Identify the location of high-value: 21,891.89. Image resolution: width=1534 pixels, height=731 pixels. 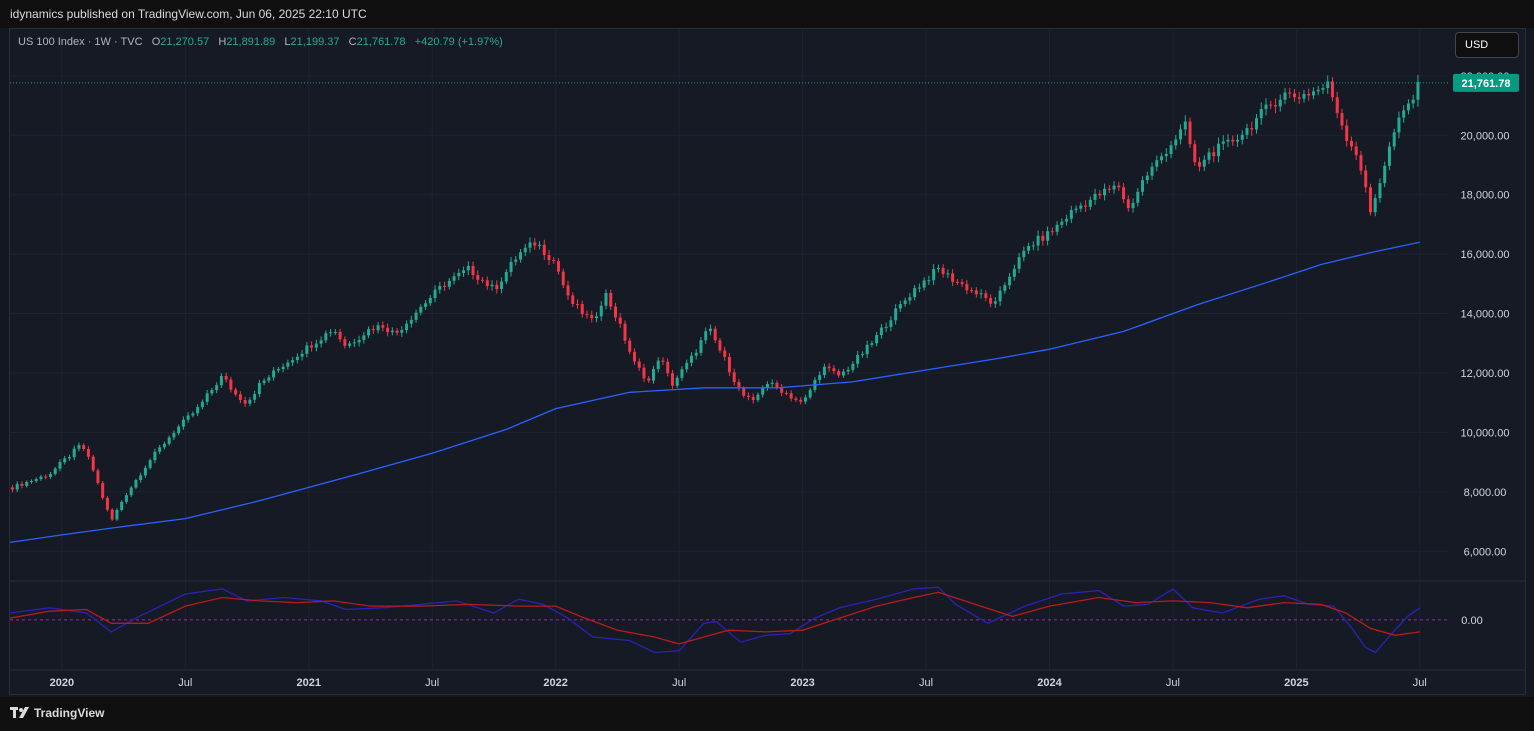
(251, 42).